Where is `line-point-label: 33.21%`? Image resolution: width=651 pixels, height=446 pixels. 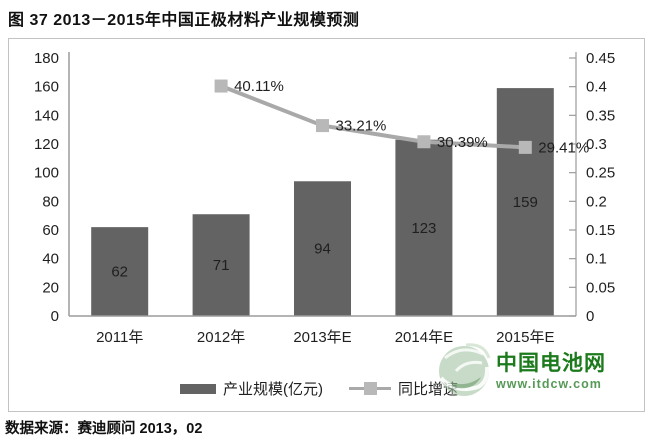 line-point-label: 33.21% is located at coordinates (361, 126).